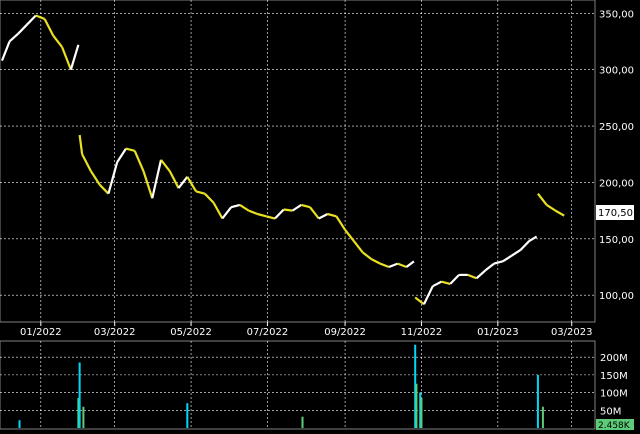  I want to click on price-tick-label: 300,00, so click(616, 71).